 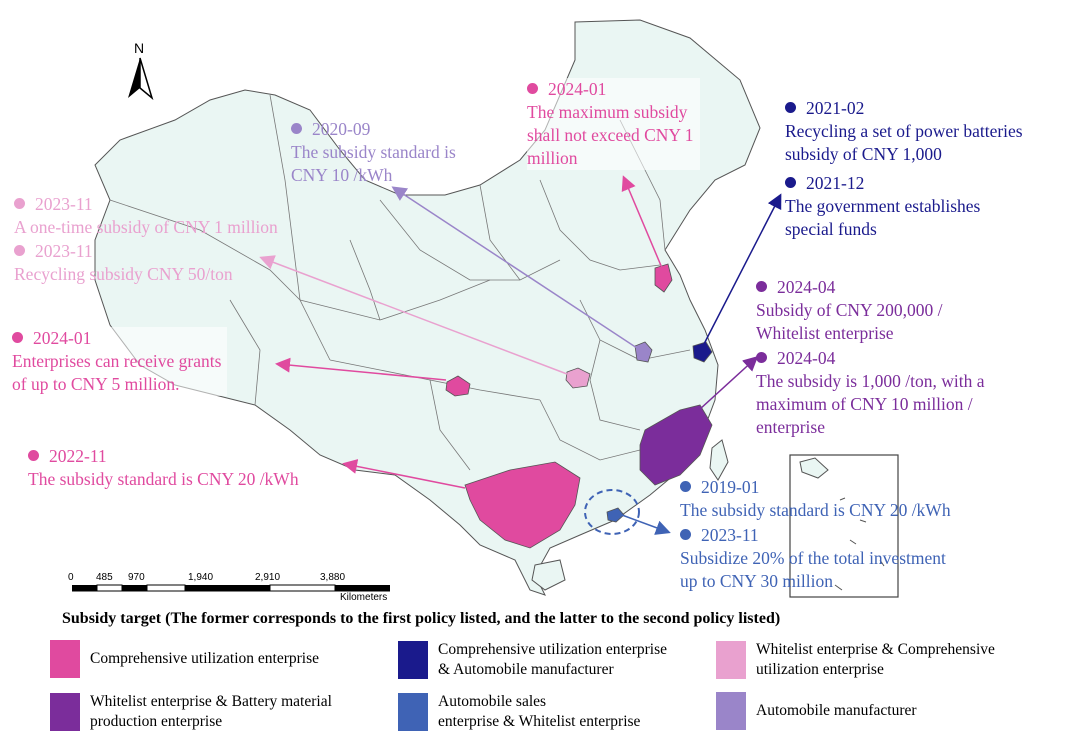 I want to click on region-shanghai, so click(x=702, y=352).